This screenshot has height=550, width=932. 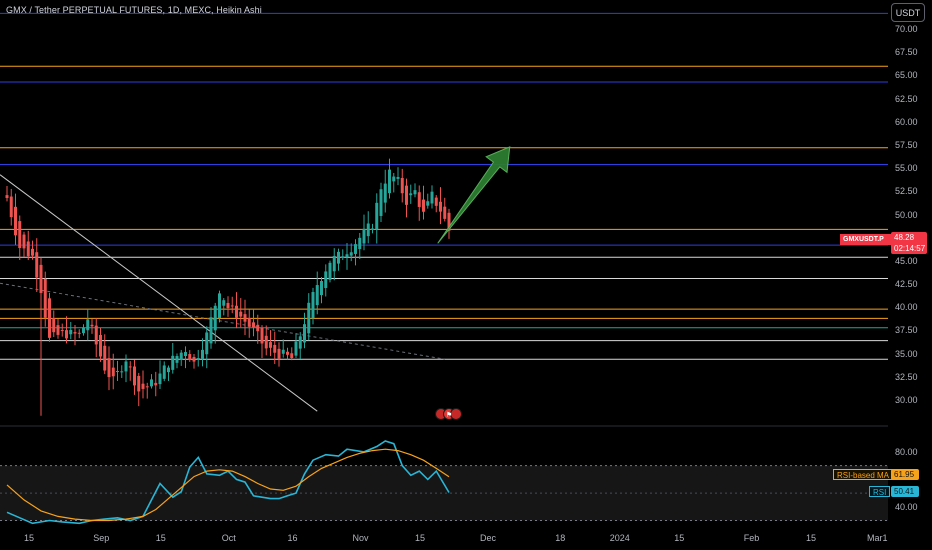 What do you see at coordinates (360, 538) in the screenshot?
I see `time-tick: Nov` at bounding box center [360, 538].